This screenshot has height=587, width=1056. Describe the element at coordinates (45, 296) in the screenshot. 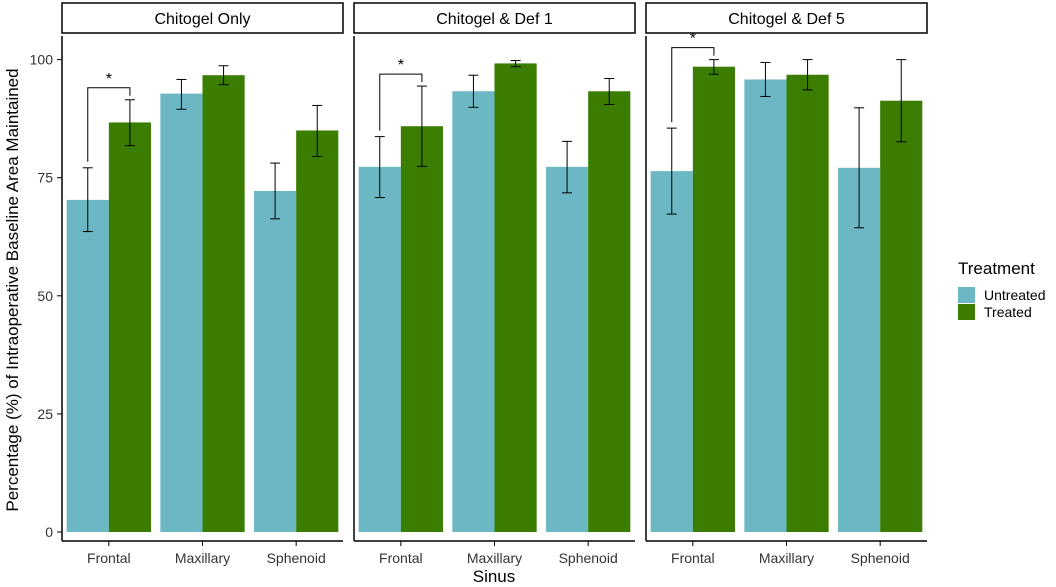

I see `y-tick-label: 50` at that location.